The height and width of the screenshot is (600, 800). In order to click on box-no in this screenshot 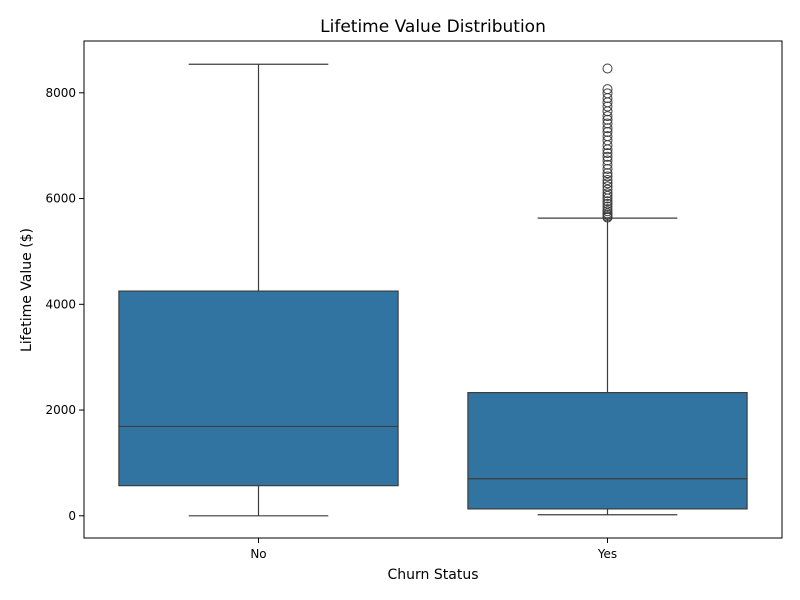, I will do `click(258, 388)`.